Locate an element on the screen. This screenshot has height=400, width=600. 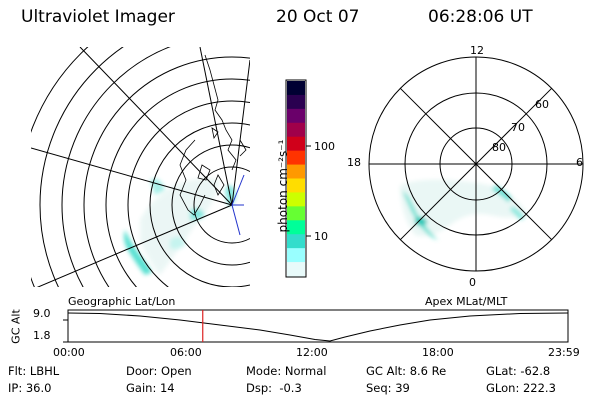
mlt-label-0: 0 is located at coordinates (472, 282).